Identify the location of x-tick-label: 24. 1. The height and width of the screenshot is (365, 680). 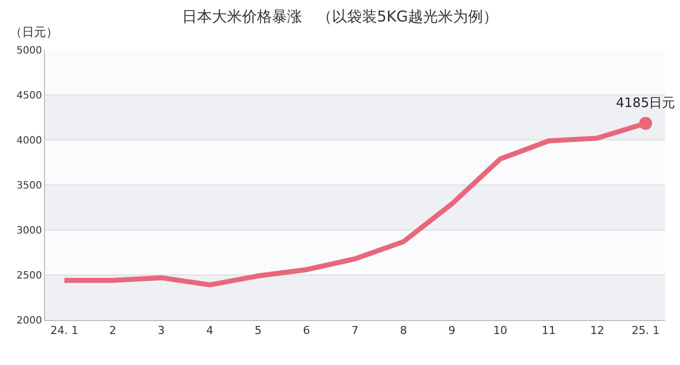
(64, 331).